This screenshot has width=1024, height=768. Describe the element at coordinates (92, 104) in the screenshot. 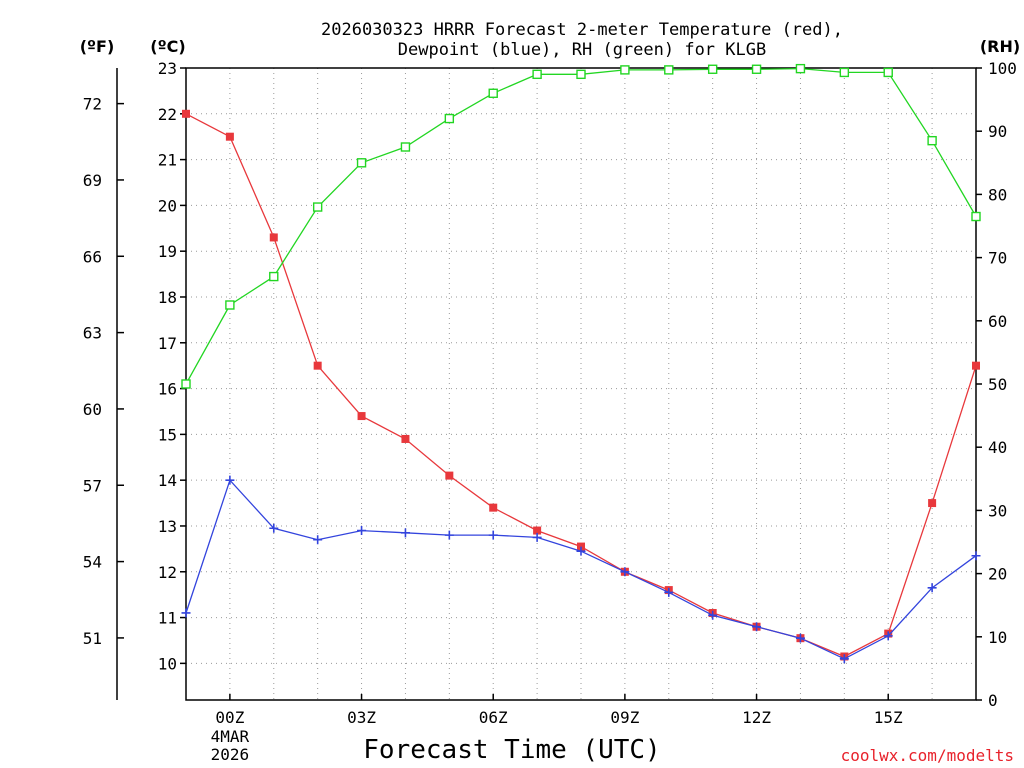

I see `fahrenheit-tick-label: 72` at that location.